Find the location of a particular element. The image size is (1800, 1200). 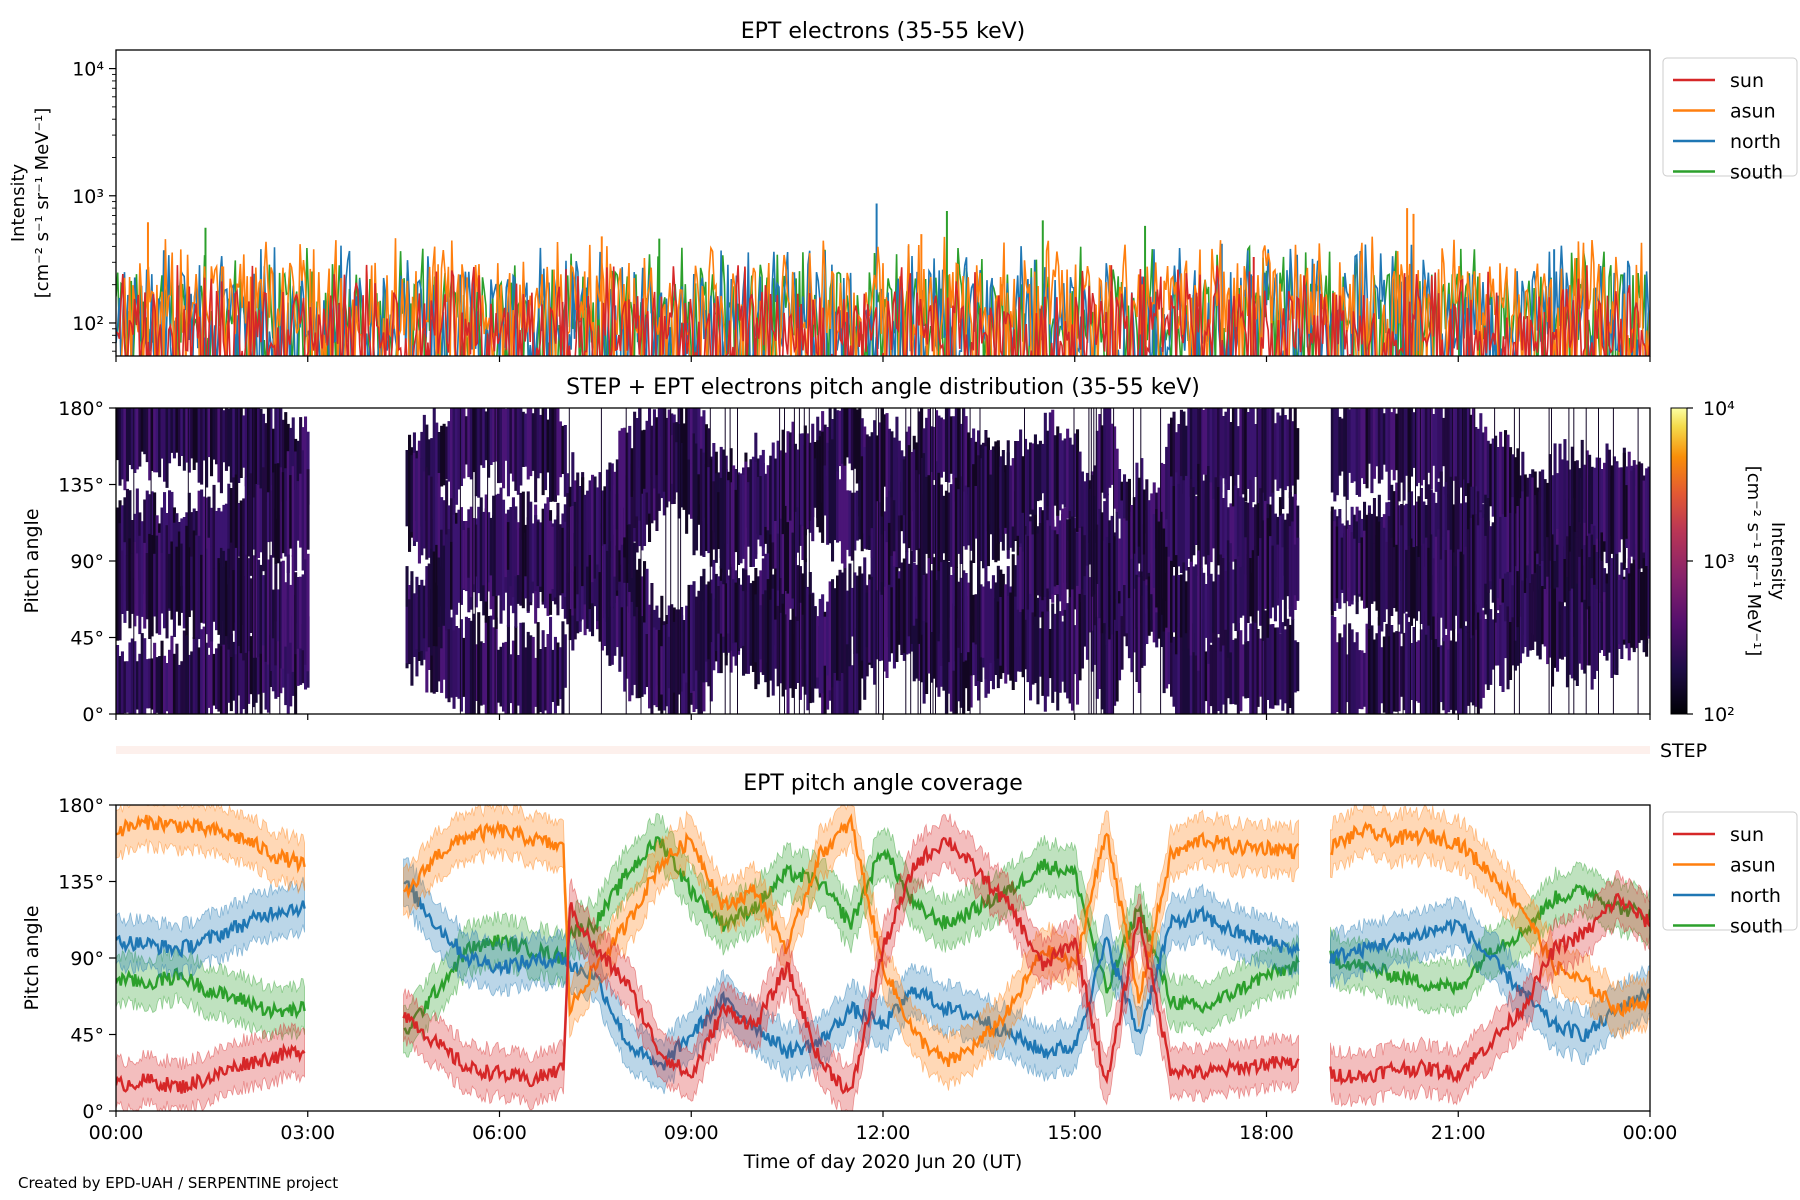

coverage-line-asun is located at coordinates (211, 844).